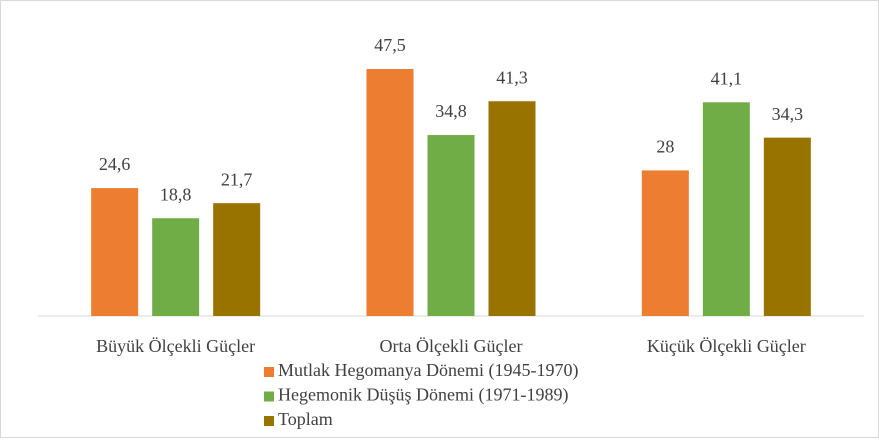  I want to click on data-label: 34,8, so click(451, 111).